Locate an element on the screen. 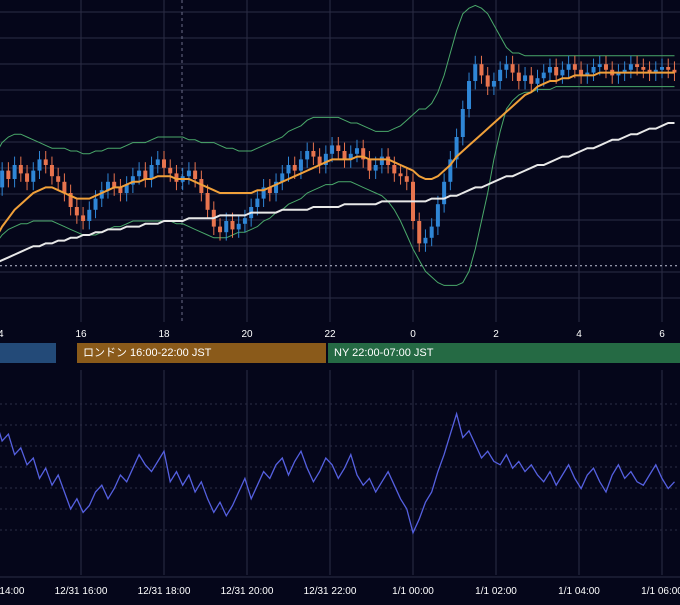  main-x-tick-label: 20 is located at coordinates (247, 334).